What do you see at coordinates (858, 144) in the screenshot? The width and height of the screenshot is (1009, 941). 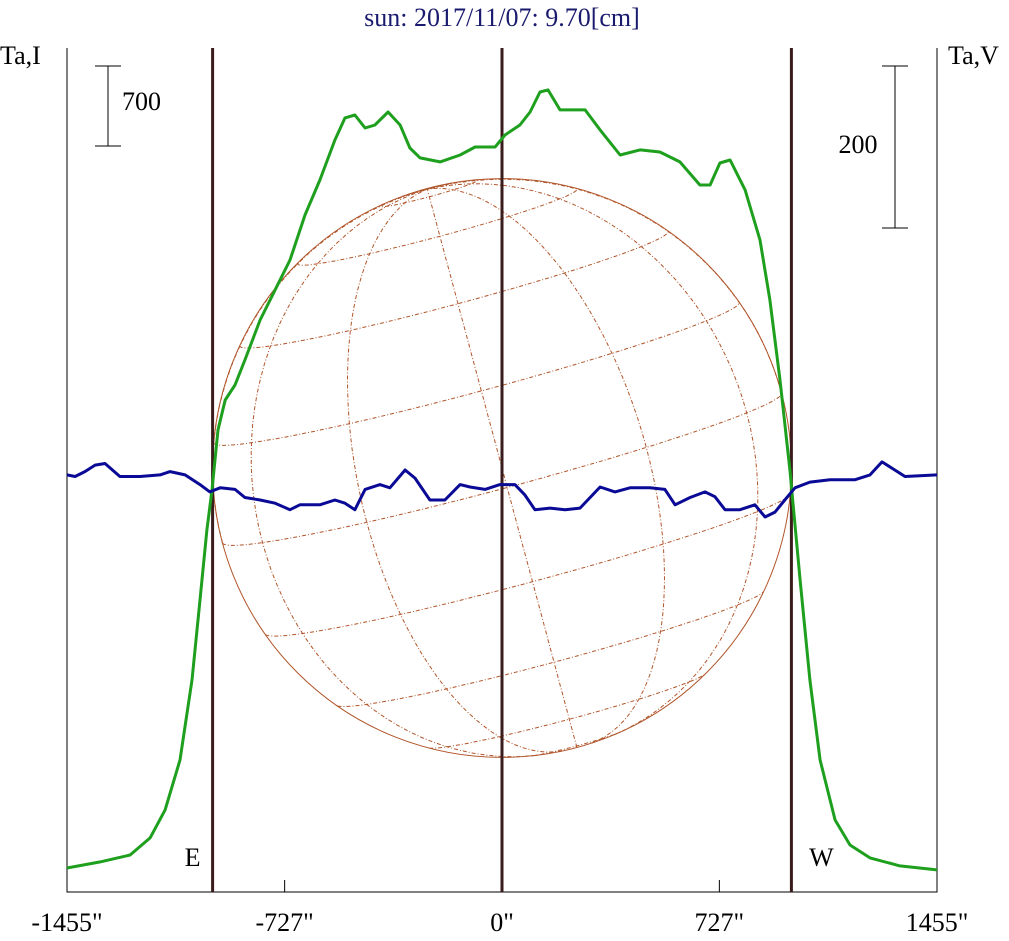 I see `scale-bar-label: 200` at bounding box center [858, 144].